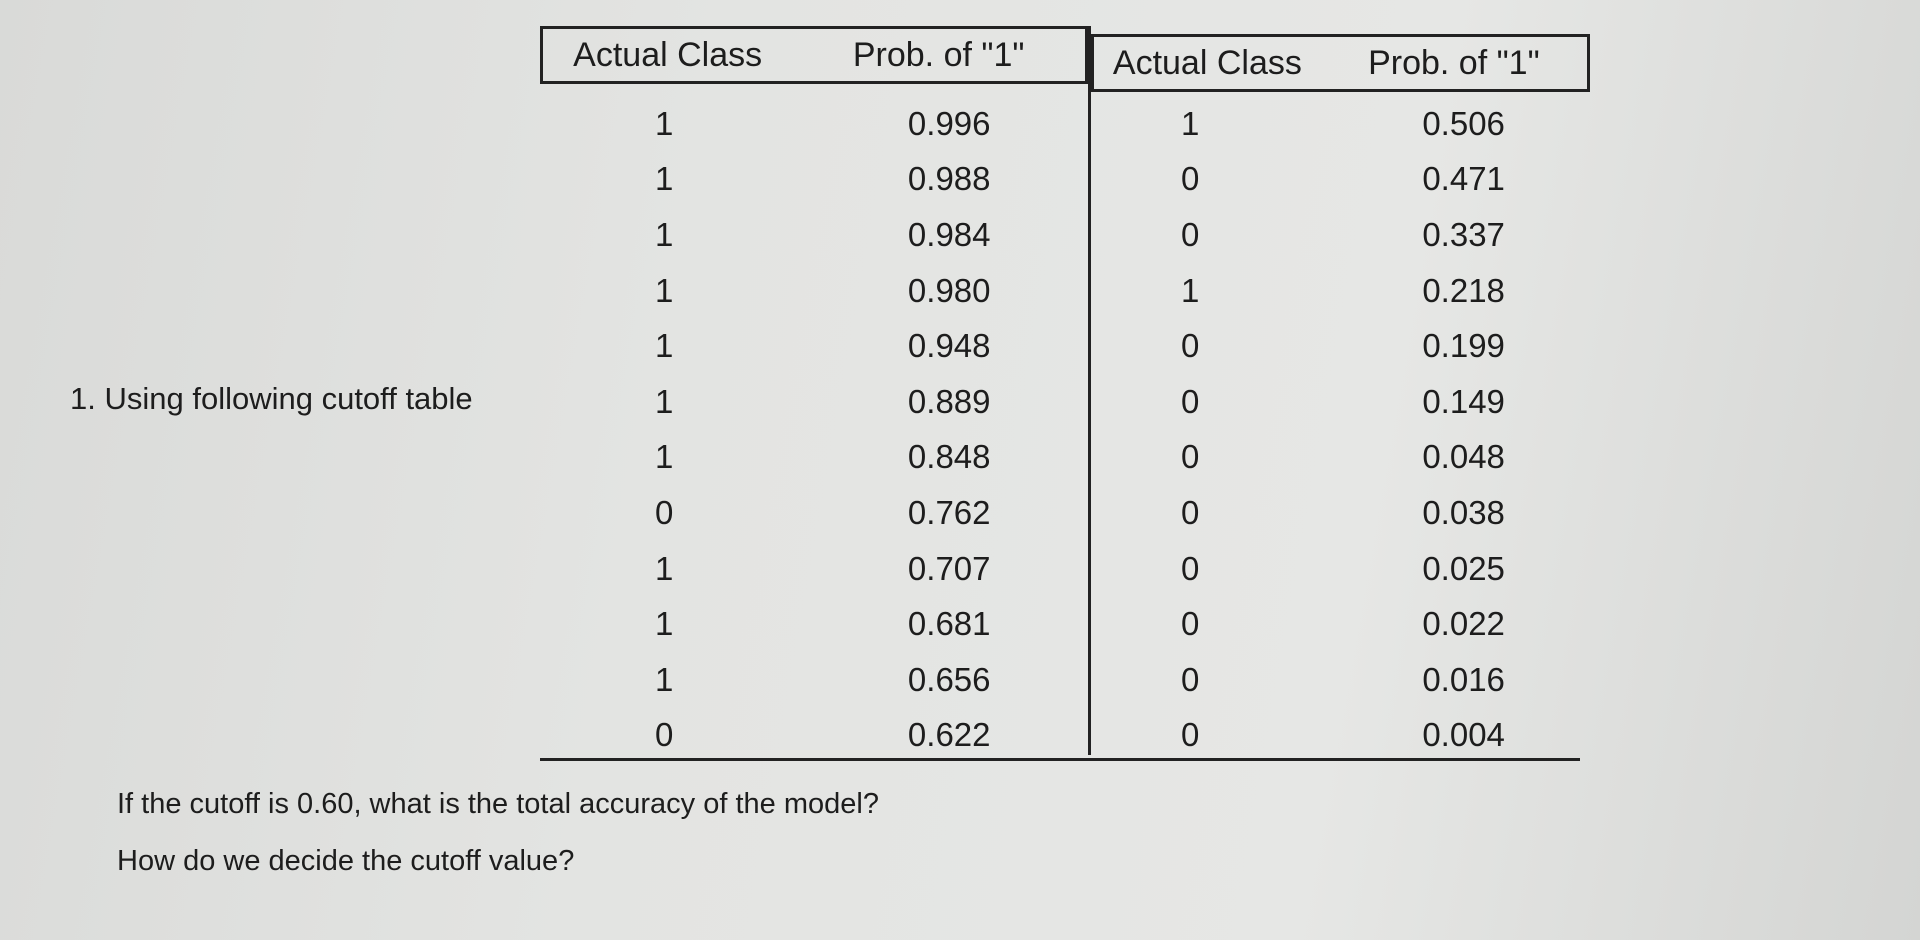 The width and height of the screenshot is (1920, 940). I want to click on prob-cell: 0.025, so click(1463, 568).